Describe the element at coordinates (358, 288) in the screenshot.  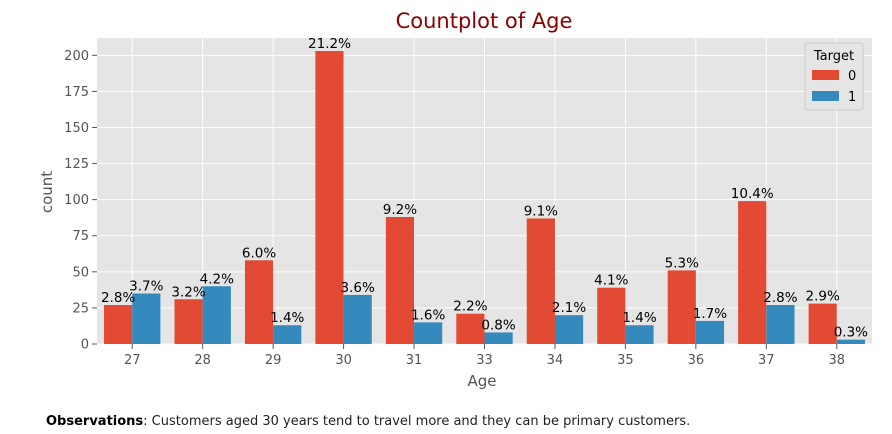
I see `bar-data-label: 3.6%` at that location.